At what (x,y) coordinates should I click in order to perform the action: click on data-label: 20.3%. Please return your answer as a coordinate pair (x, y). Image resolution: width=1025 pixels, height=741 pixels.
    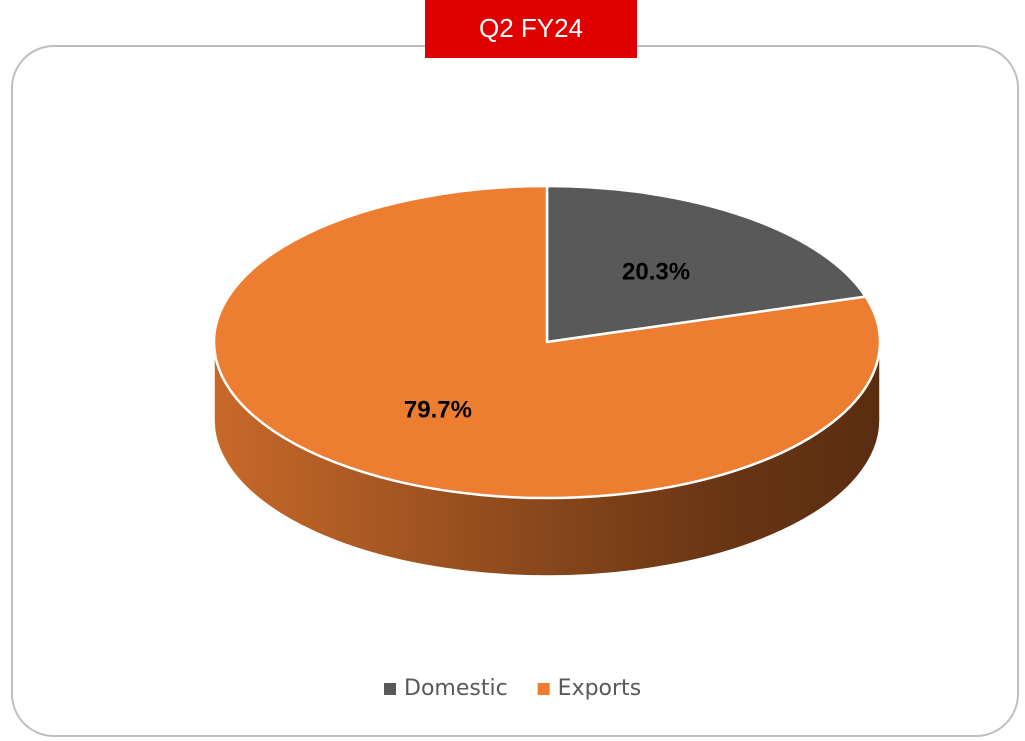
    Looking at the image, I should click on (656, 271).